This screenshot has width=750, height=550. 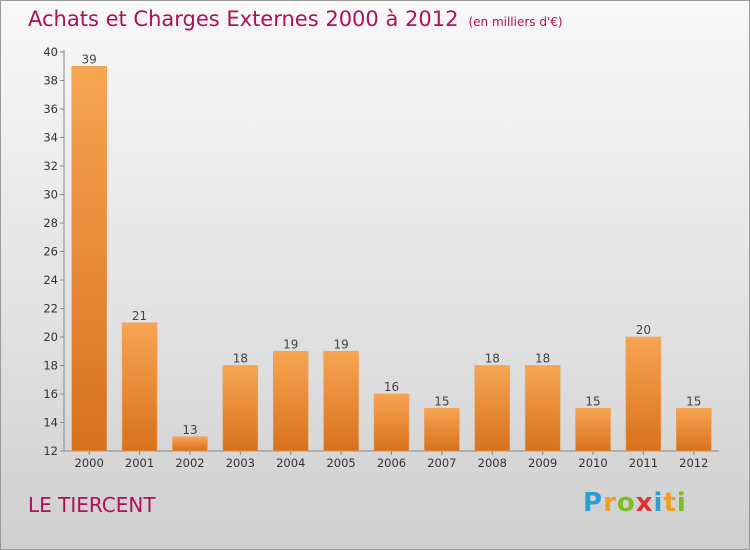 I want to click on y-tick-label: 26, so click(x=50, y=252).